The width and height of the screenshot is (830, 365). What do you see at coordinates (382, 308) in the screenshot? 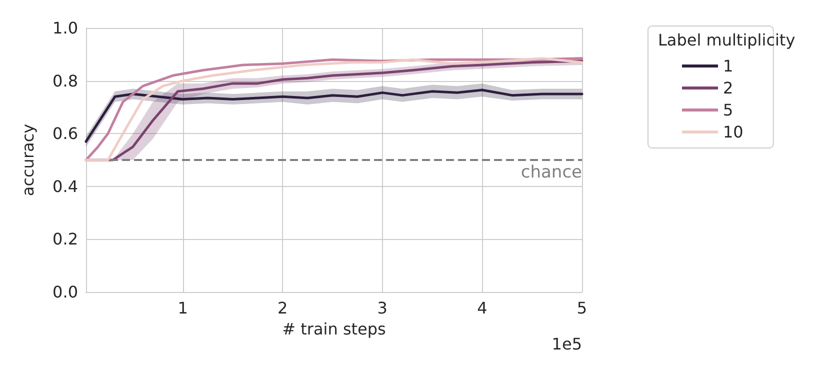
I see `x-tick-label: 3` at bounding box center [382, 308].